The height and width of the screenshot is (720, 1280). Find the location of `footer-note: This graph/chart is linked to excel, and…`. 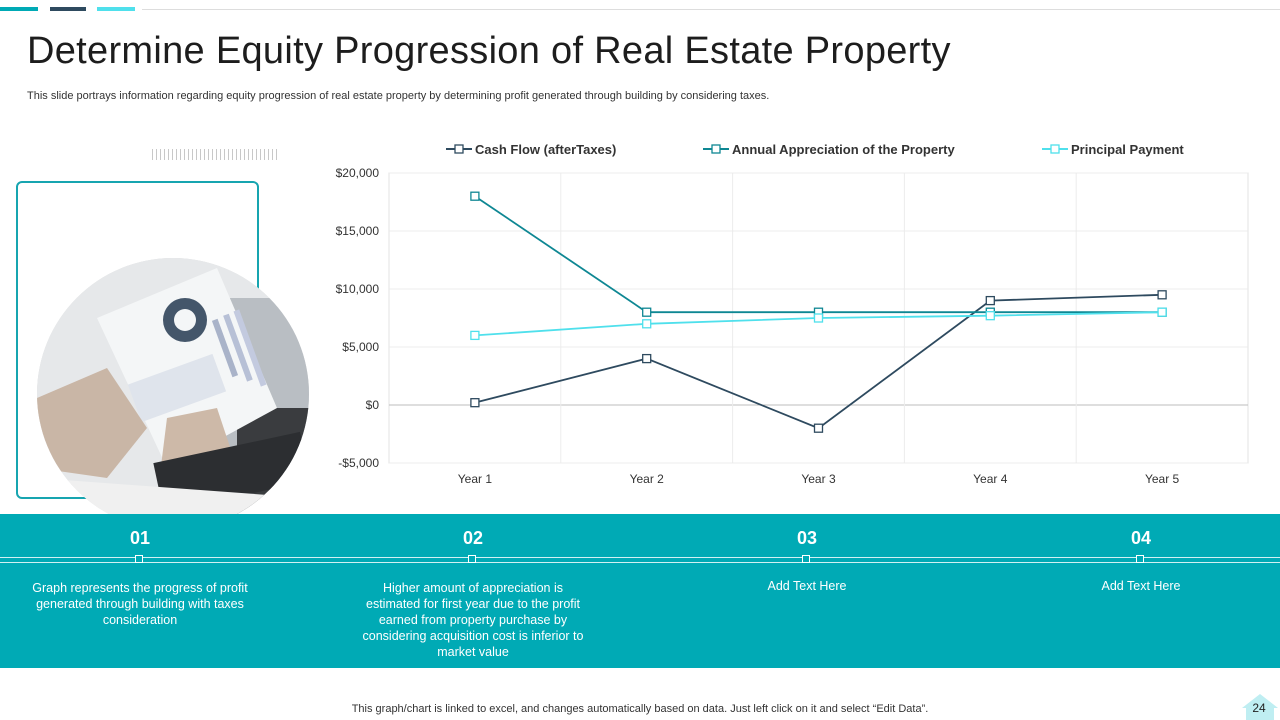

footer-note: This graph/chart is linked to excel, and… is located at coordinates (640, 709).